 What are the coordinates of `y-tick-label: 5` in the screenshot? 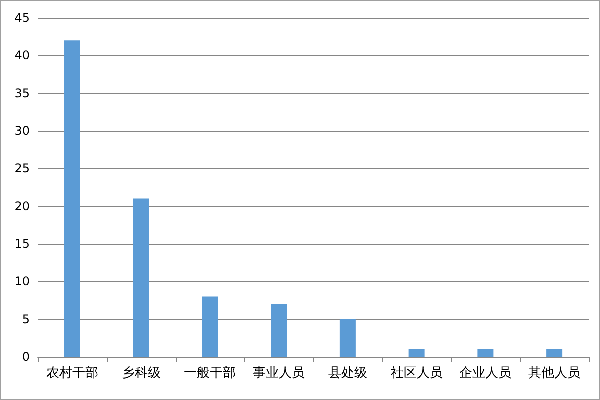 It's located at (26, 319).